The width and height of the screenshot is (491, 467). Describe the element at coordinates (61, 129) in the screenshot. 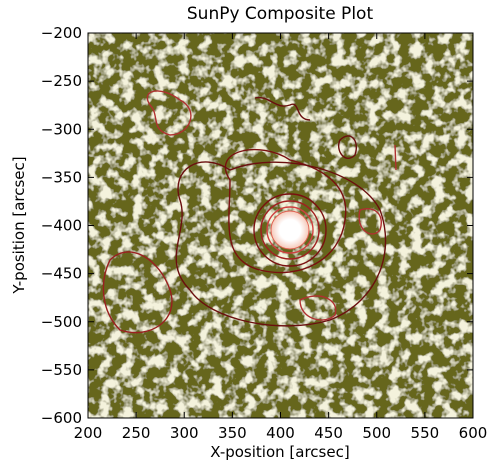

I see `y-tick-label: −300` at that location.